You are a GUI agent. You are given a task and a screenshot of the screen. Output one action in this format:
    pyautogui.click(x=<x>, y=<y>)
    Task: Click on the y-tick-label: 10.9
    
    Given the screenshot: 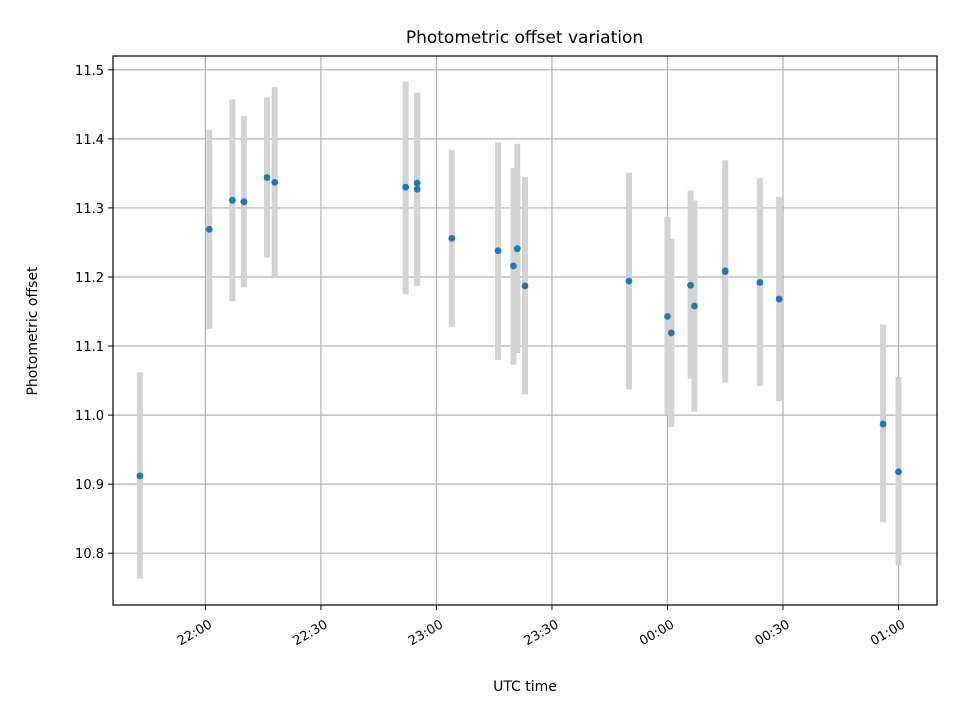 What is the action you would take?
    pyautogui.click(x=89, y=485)
    